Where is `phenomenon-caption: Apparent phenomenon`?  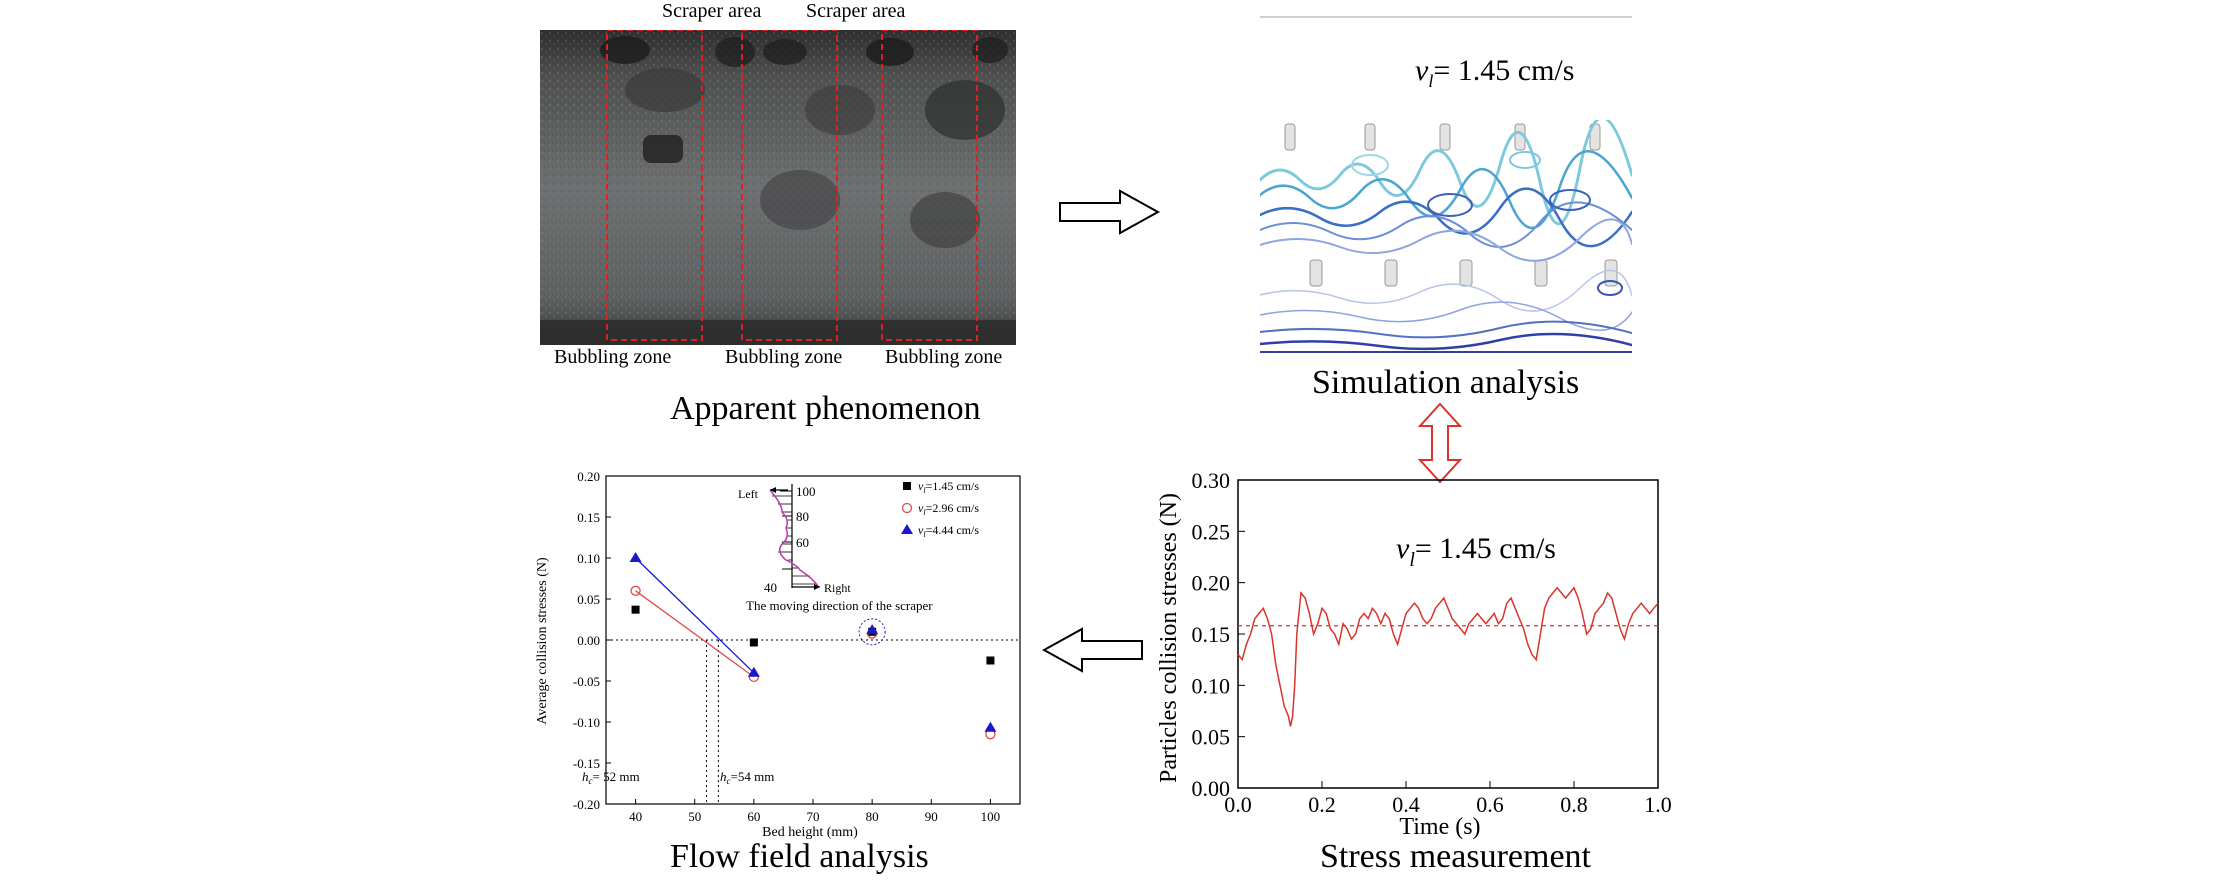 phenomenon-caption: Apparent phenomenon is located at coordinates (825, 408).